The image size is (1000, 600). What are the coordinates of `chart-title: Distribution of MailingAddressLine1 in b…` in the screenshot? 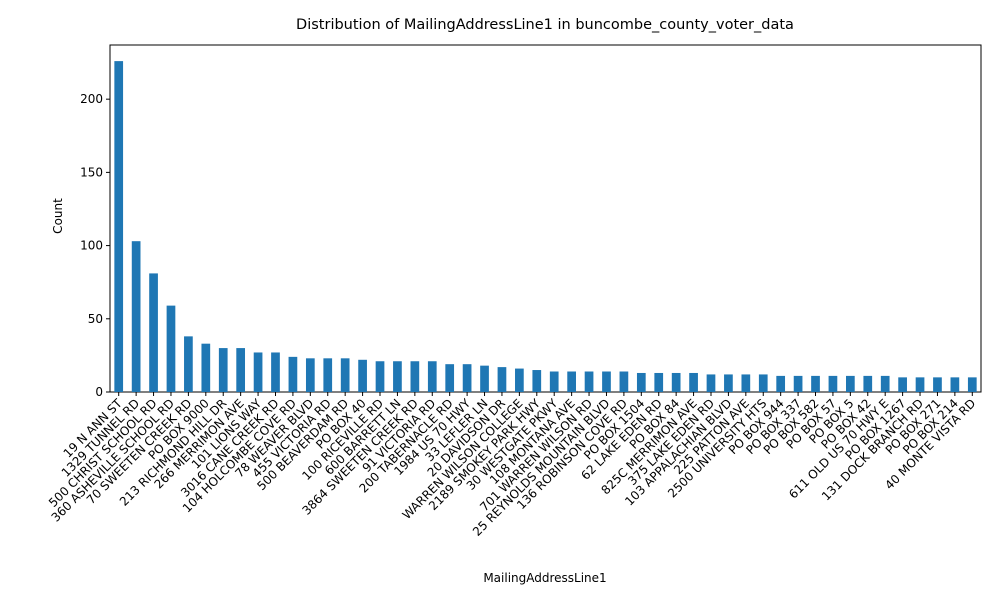 It's located at (545, 25).